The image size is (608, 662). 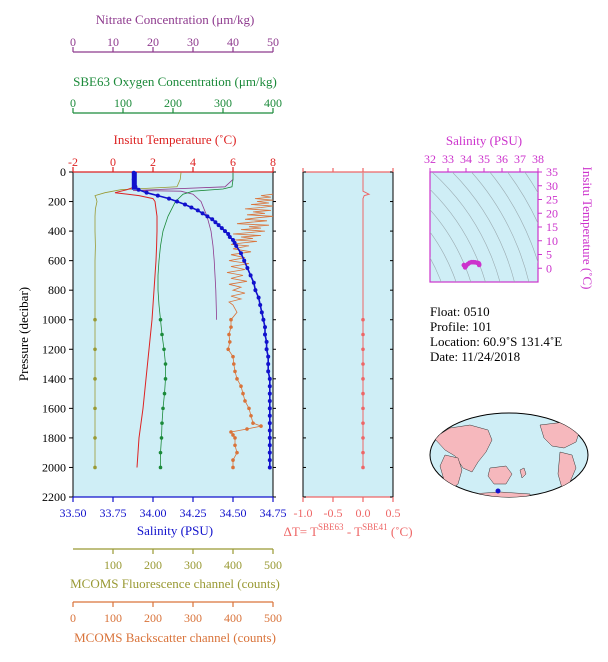 I want to click on ts-ytick-label: 0, so click(x=549, y=268).